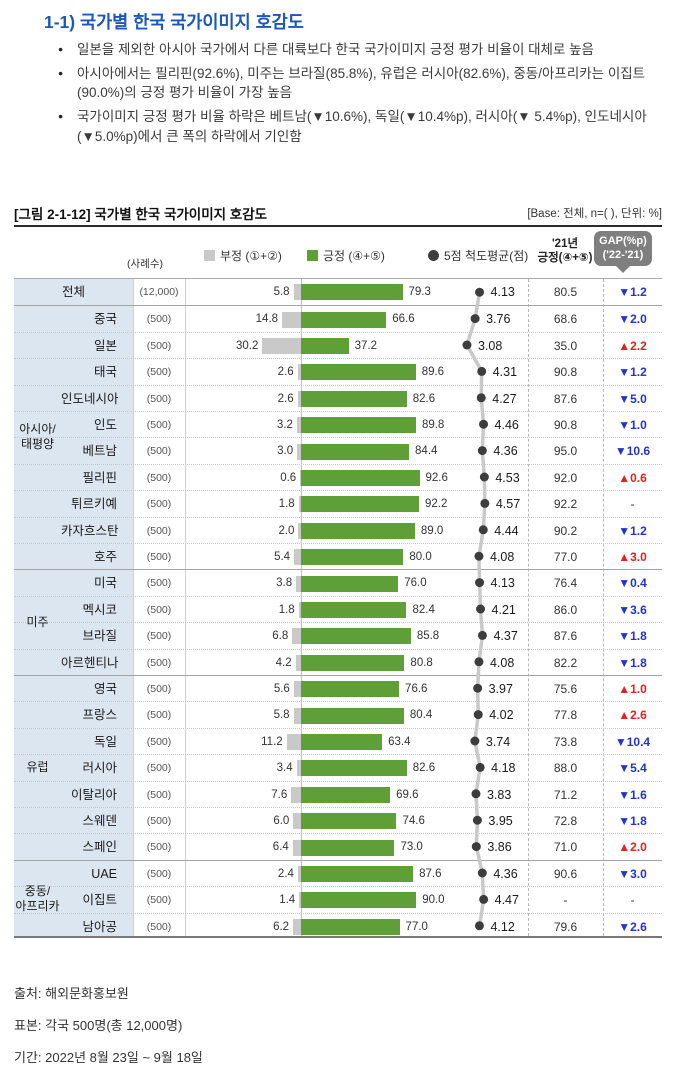  I want to click on negative-value: 7.6, so click(279, 794).